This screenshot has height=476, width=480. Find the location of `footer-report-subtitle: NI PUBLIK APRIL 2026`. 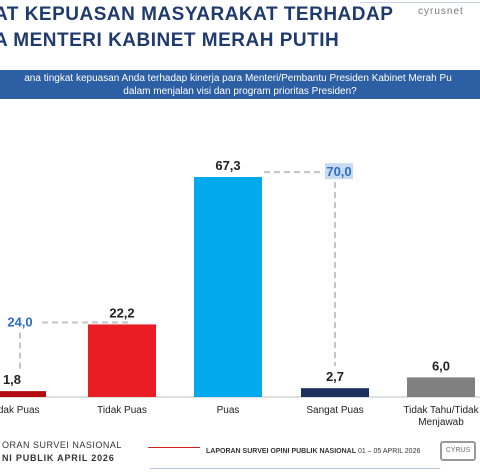

footer-report-subtitle: NI PUBLIK APRIL 2026 is located at coordinates (58, 458).